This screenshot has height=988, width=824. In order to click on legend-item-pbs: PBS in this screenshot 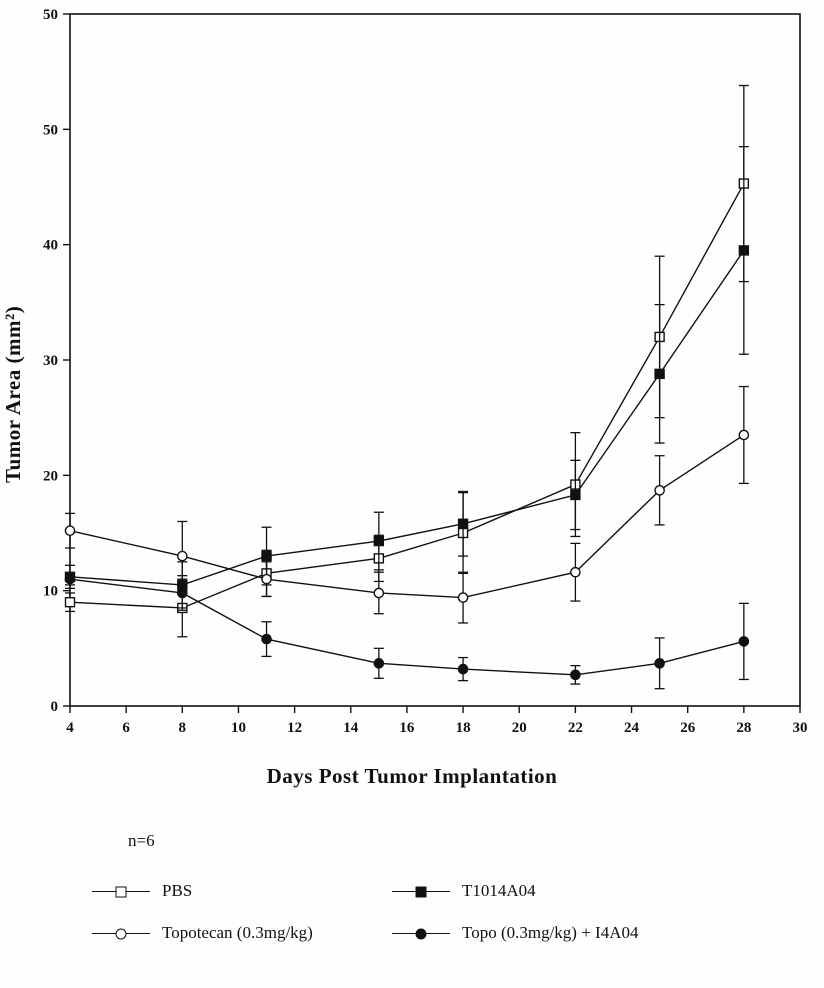, I will do `click(242, 891)`.